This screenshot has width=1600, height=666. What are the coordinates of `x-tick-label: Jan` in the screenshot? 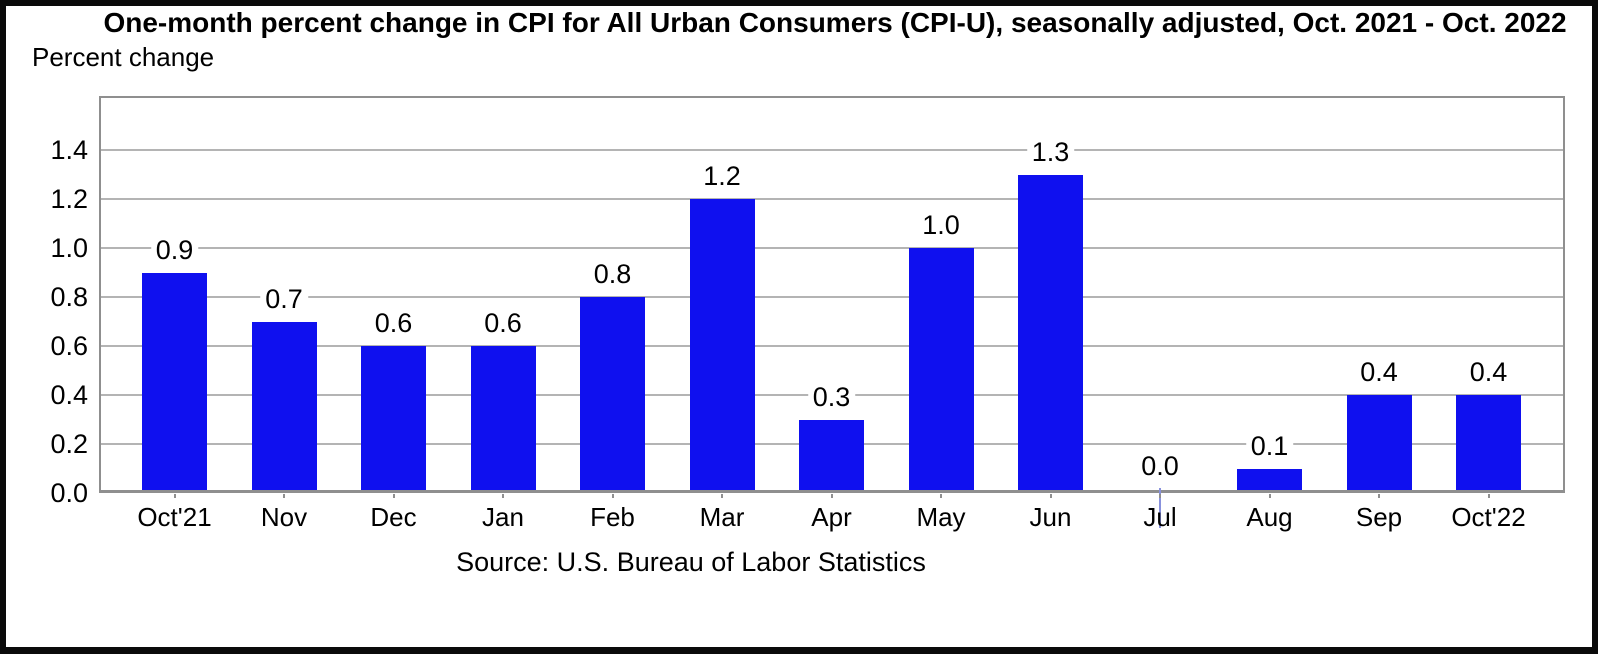 It's located at (503, 517).